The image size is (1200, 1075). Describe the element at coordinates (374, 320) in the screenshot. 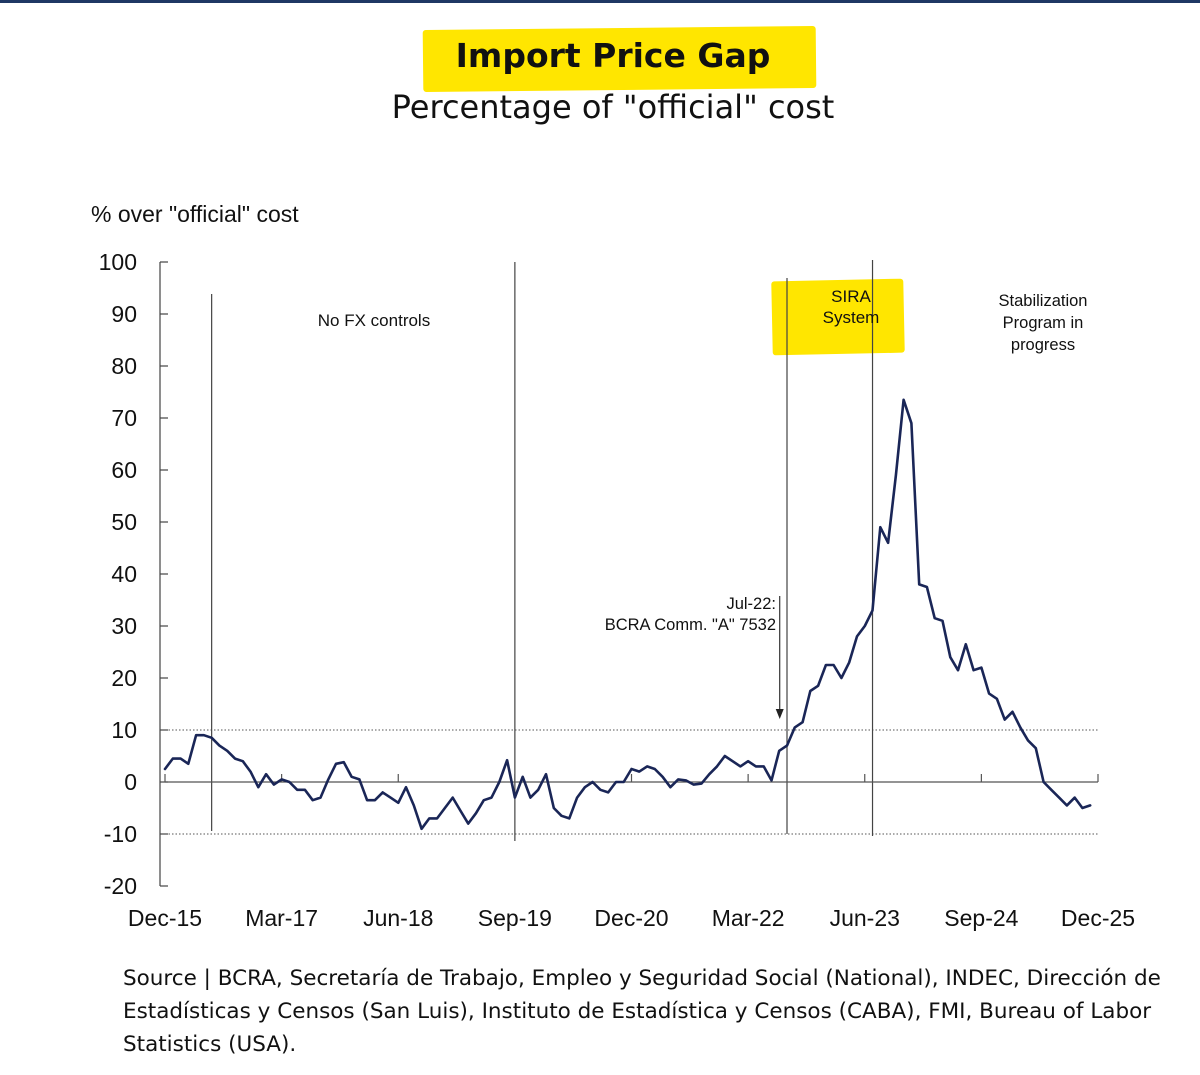

I see `region-label-no-fx: No FX controls` at that location.